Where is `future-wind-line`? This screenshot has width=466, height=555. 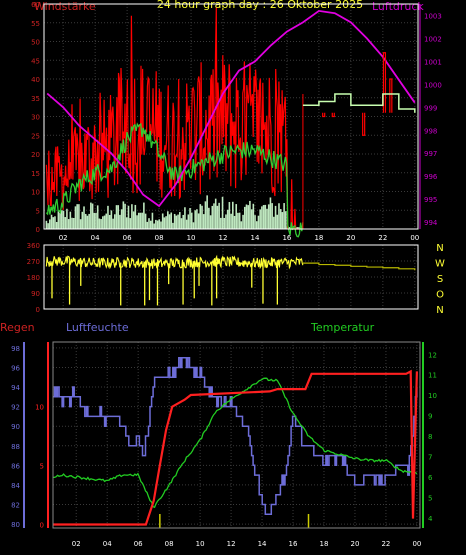 future-wind-line is located at coordinates (359, 103).